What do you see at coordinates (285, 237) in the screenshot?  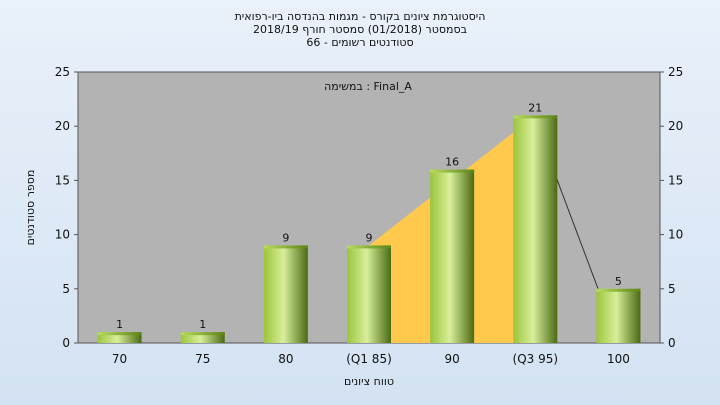 I see `data-label-80: 9` at bounding box center [285, 237].